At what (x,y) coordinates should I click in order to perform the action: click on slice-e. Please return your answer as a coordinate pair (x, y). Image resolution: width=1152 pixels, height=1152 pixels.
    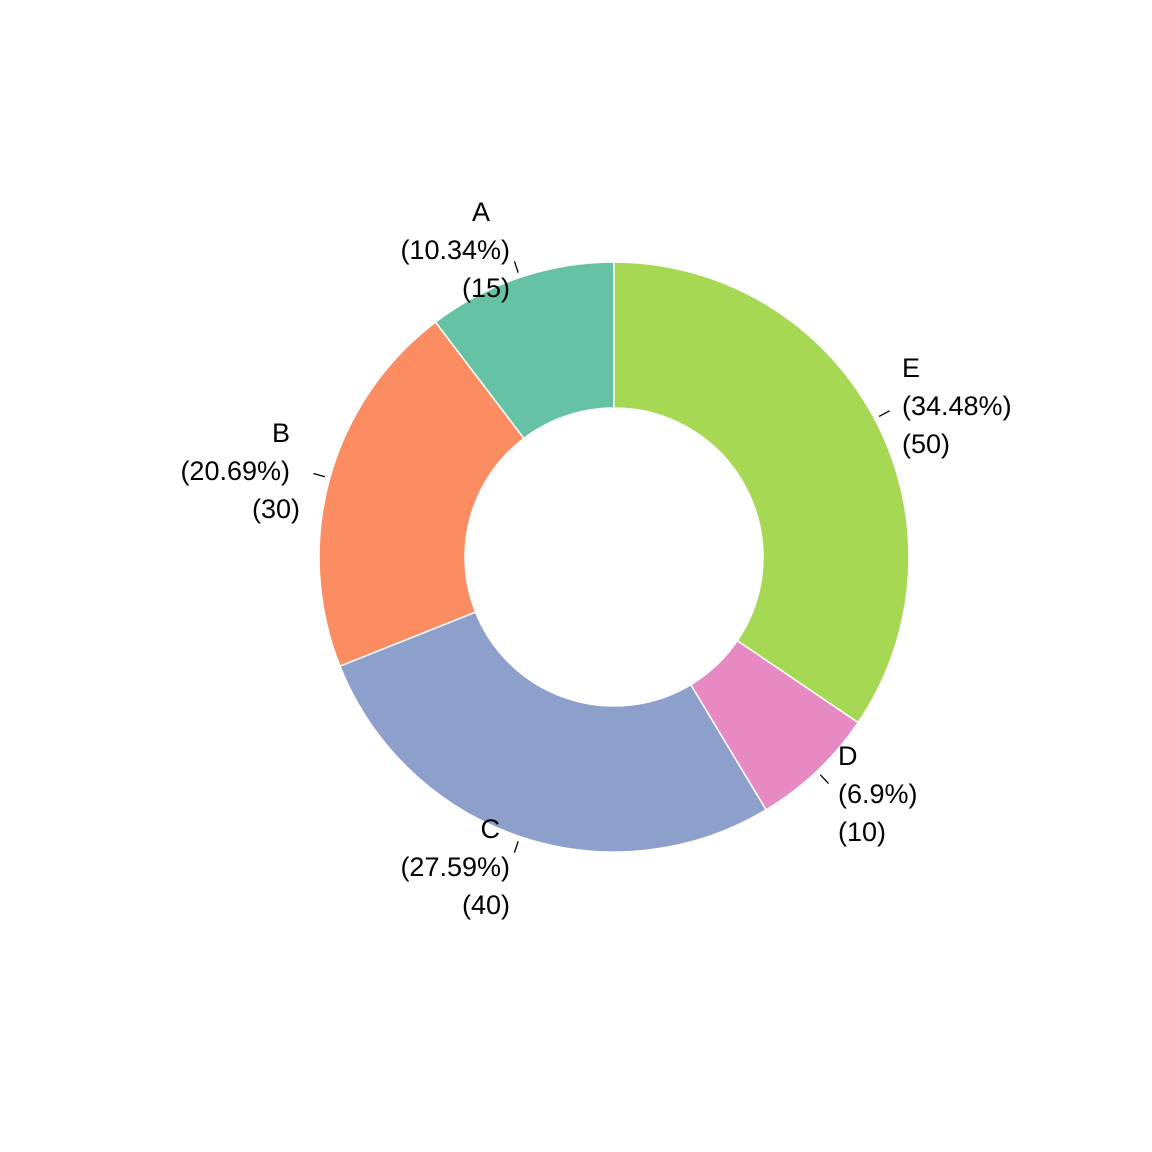
    Looking at the image, I should click on (761, 492).